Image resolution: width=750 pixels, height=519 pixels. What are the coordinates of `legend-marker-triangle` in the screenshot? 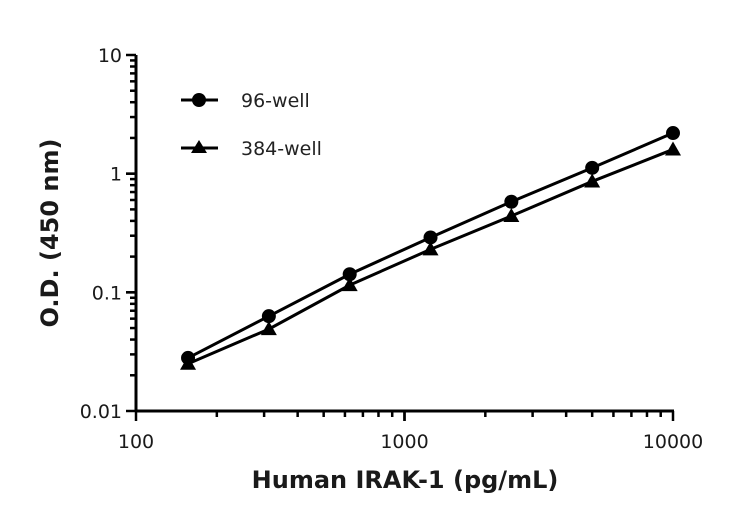 It's located at (199, 146).